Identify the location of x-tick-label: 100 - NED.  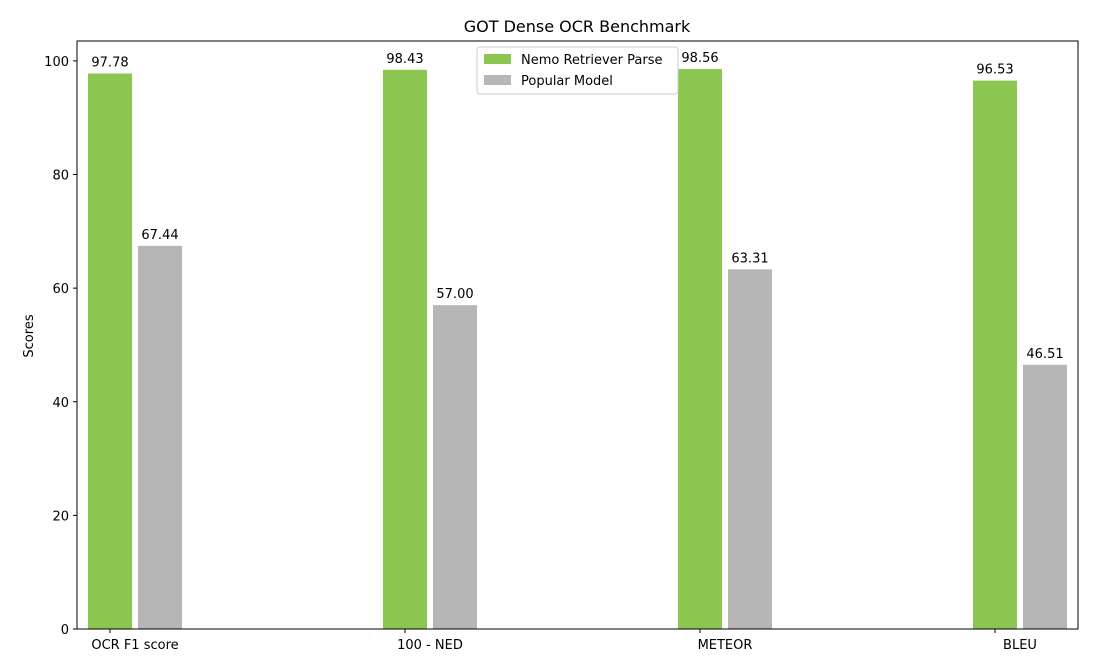
(430, 645).